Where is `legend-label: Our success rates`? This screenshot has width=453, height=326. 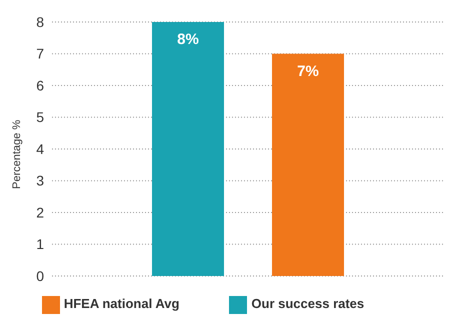 legend-label: Our success rates is located at coordinates (307, 304).